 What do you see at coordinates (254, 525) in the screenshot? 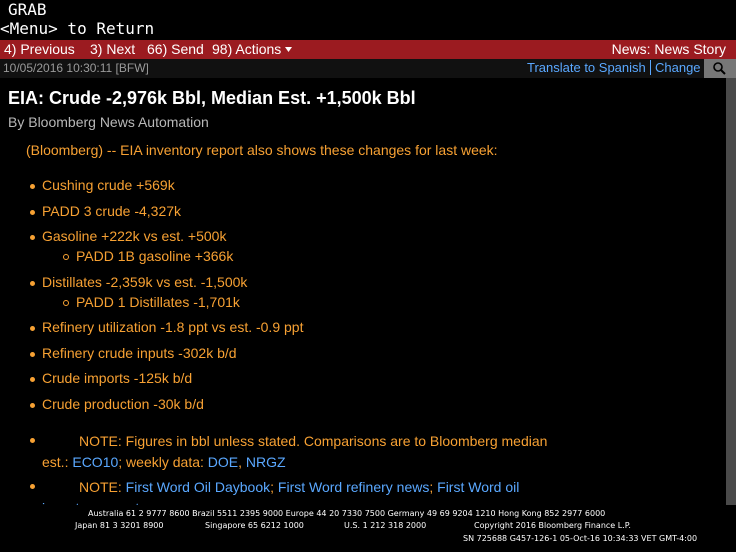
I see `footer-singapore: Singapore 65 6212 1000` at bounding box center [254, 525].